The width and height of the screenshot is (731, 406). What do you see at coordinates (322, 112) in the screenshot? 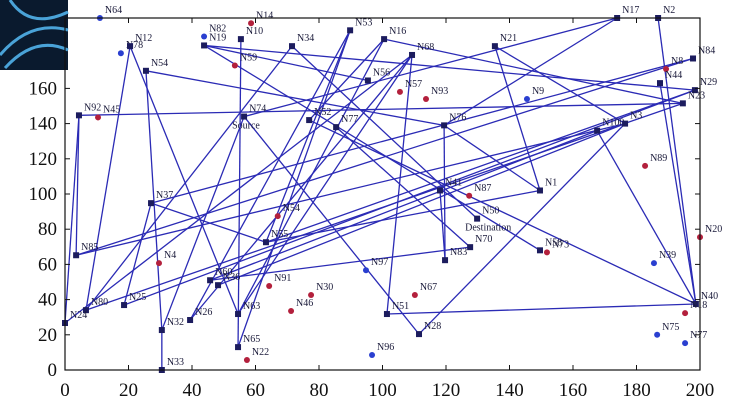
I see `node-label: N52` at bounding box center [322, 112].